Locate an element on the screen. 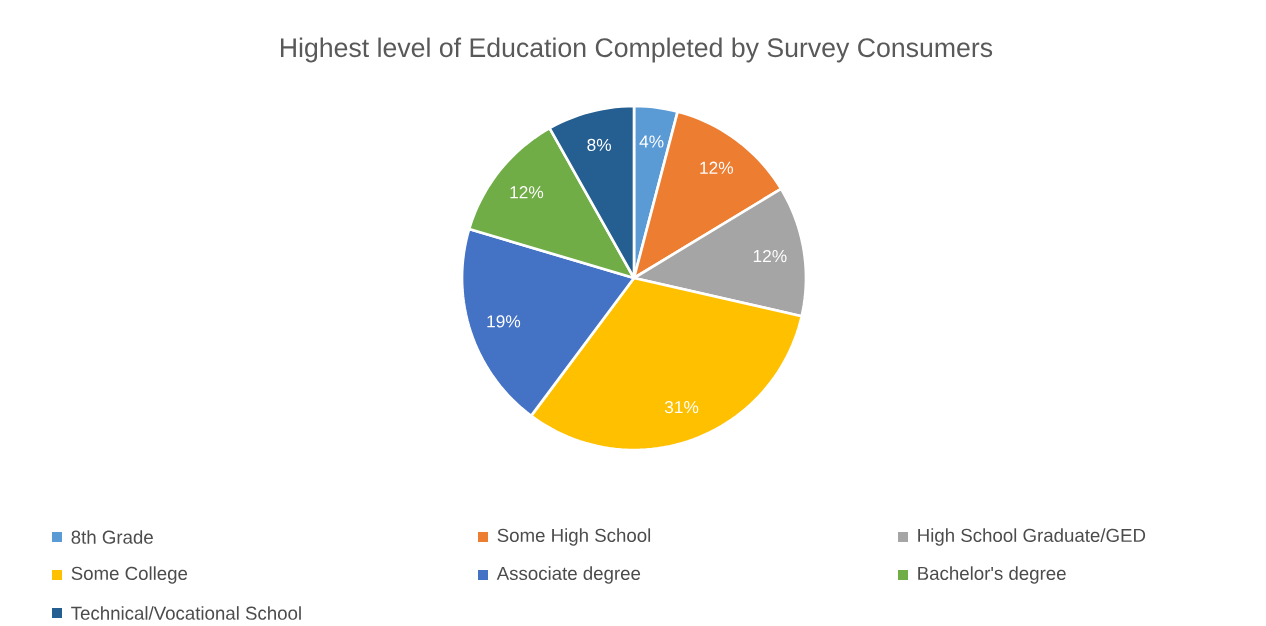  data-label: 31% is located at coordinates (681, 407).